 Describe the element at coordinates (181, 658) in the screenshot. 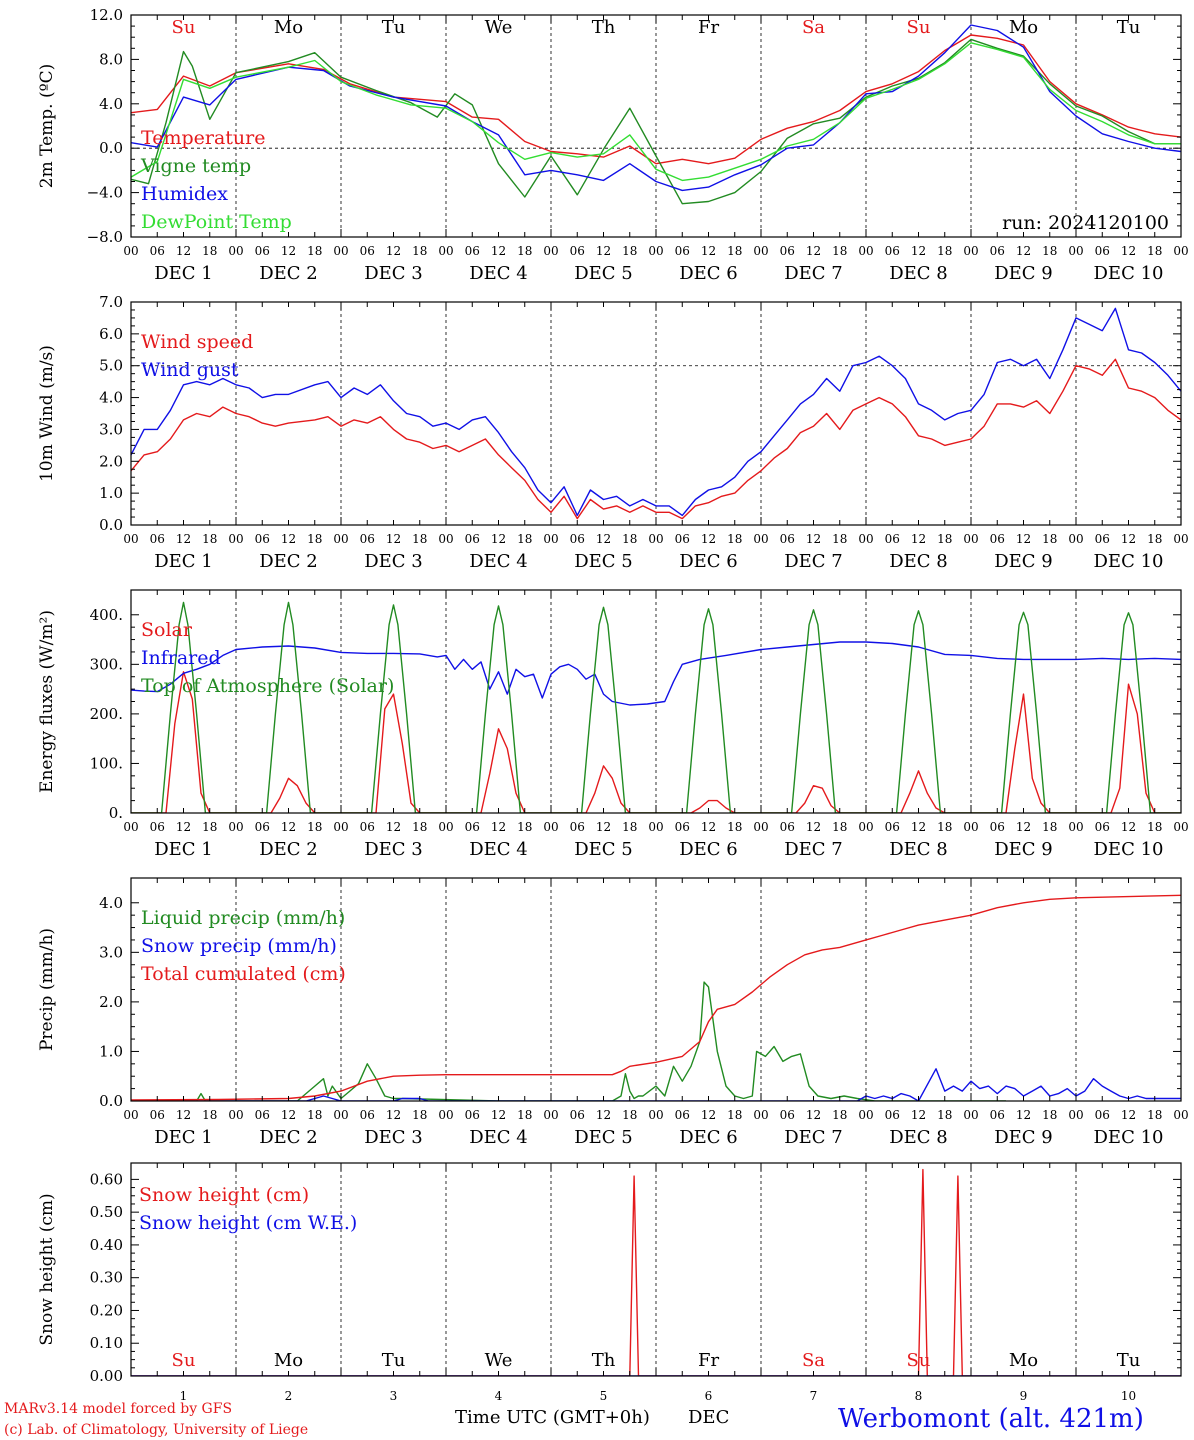

I see `legend-entry: Infrared` at that location.